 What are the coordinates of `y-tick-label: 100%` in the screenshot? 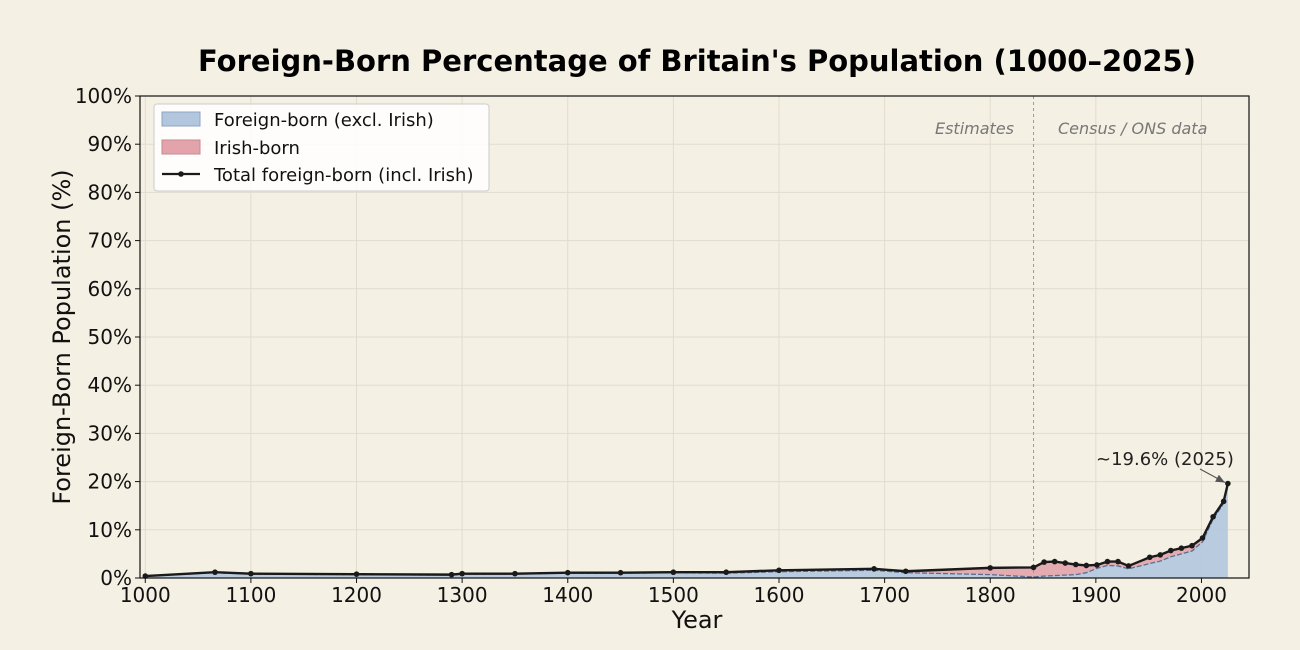 It's located at (103, 96).